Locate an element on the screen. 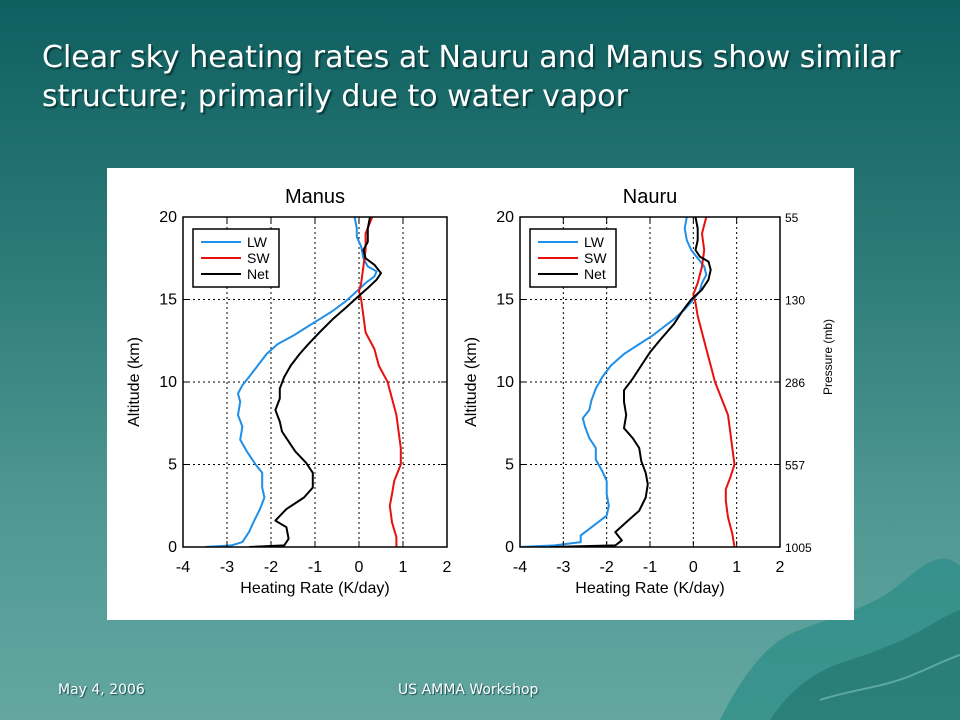 This screenshot has height=720, width=960. pressure-axis-label: Pressure (mb) is located at coordinates (828, 357).